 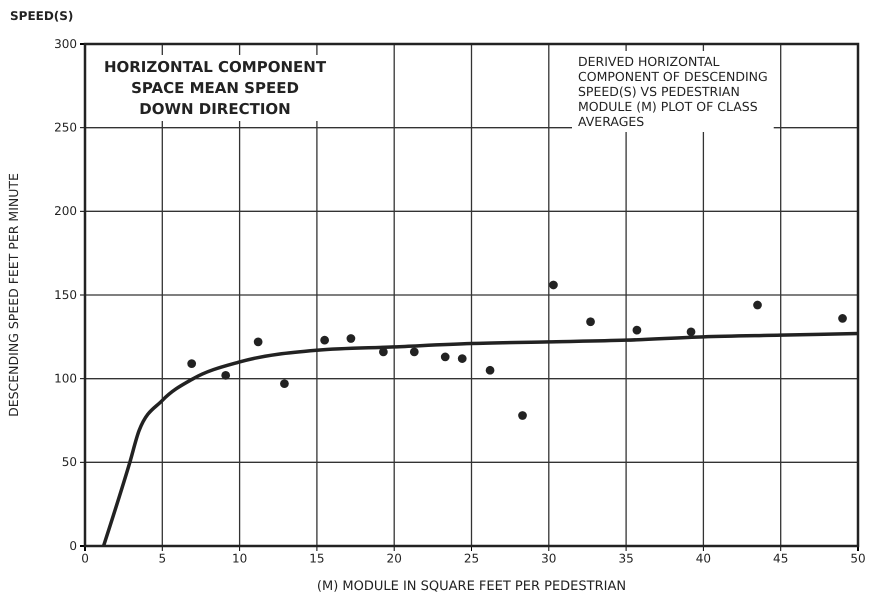 What do you see at coordinates (13, 294) in the screenshot?
I see `y-axis-title: DESCENDING SPEED FEET PER MINUTE` at bounding box center [13, 294].